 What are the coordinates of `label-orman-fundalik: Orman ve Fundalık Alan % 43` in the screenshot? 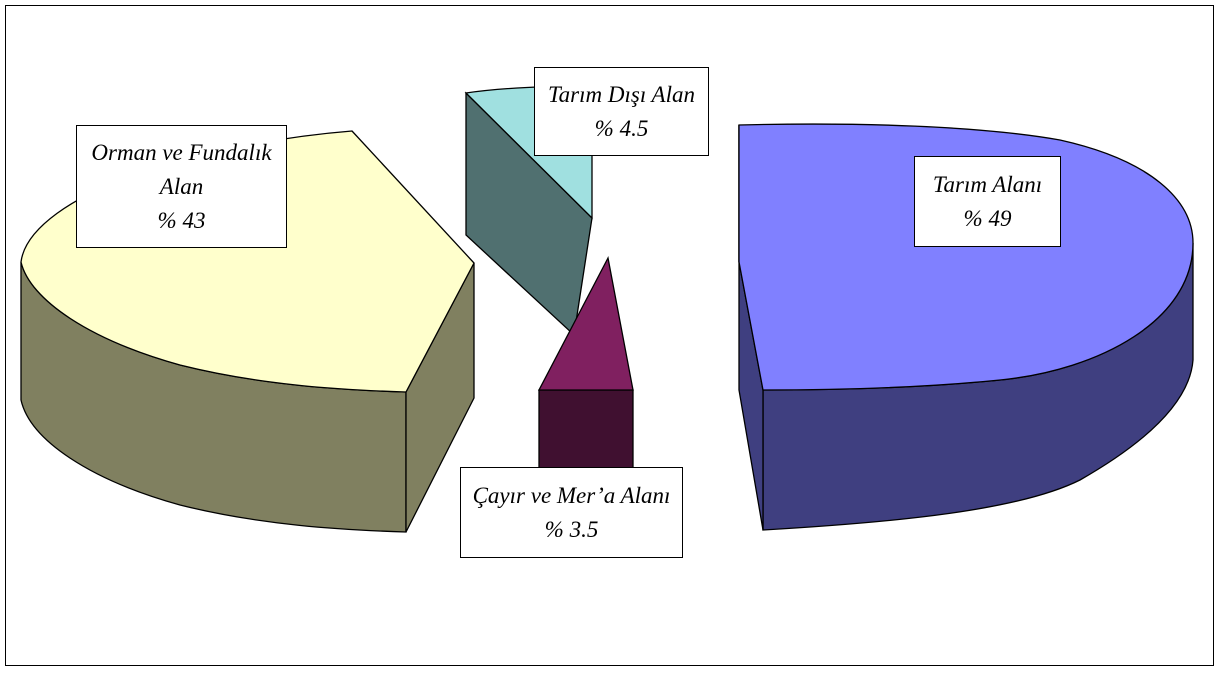 It's located at (181, 186).